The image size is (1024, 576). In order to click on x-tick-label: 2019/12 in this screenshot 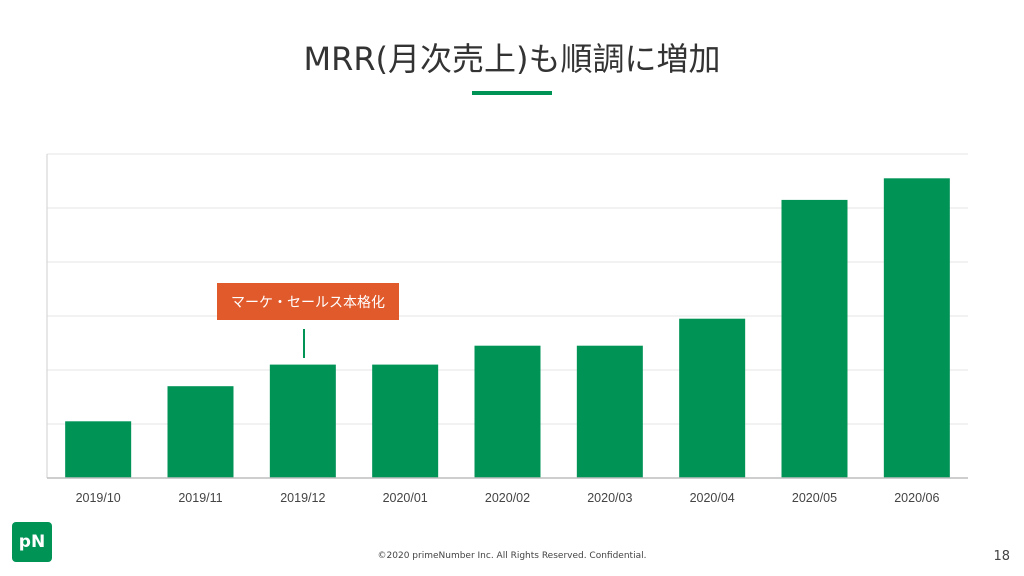, I will do `click(302, 498)`.